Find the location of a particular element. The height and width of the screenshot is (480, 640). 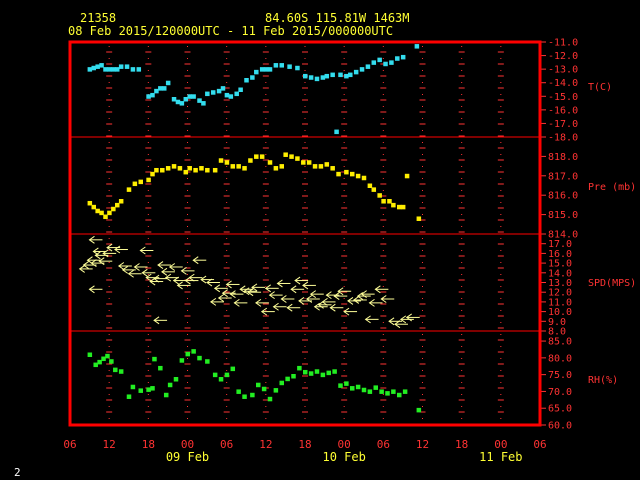

x-tick-label: 12 is located at coordinates (265, 444).